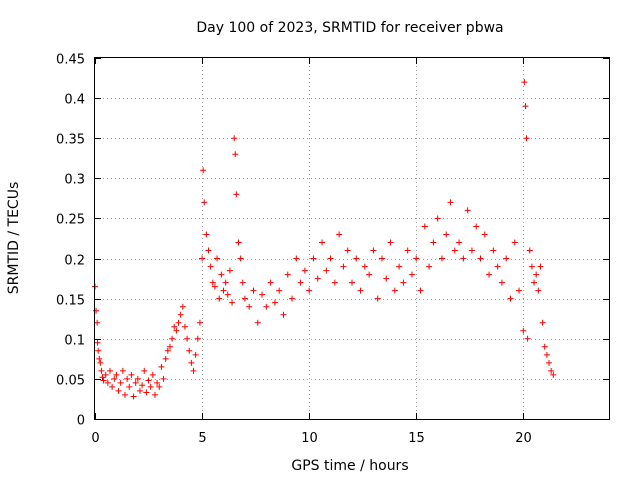 Image resolution: width=640 pixels, height=480 pixels. What do you see at coordinates (202, 438) in the screenshot?
I see `x-tick-label: 5` at bounding box center [202, 438].